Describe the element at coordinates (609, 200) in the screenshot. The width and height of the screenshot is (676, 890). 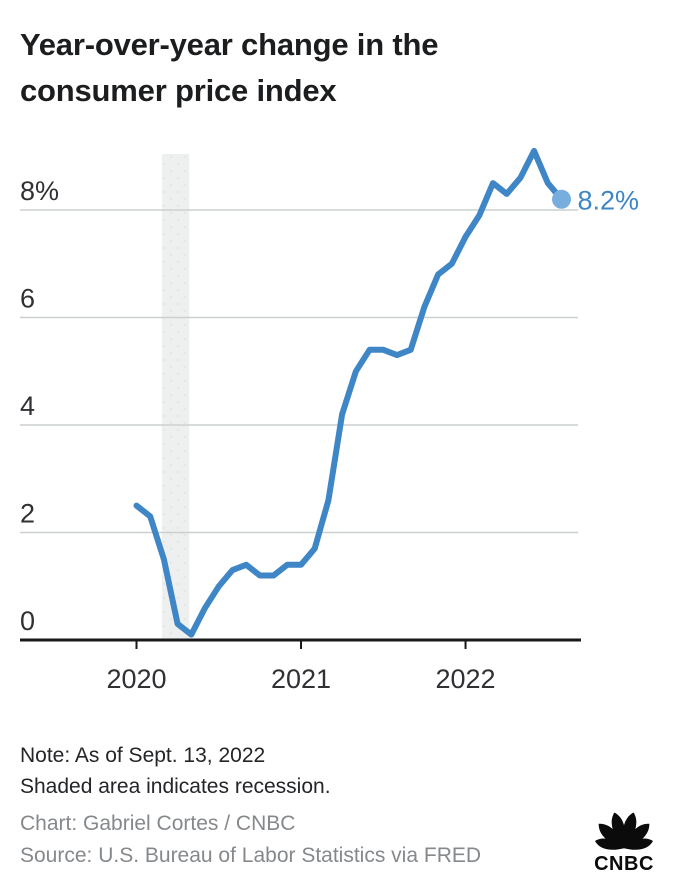
I see `latest-value-label: 8.2%` at that location.